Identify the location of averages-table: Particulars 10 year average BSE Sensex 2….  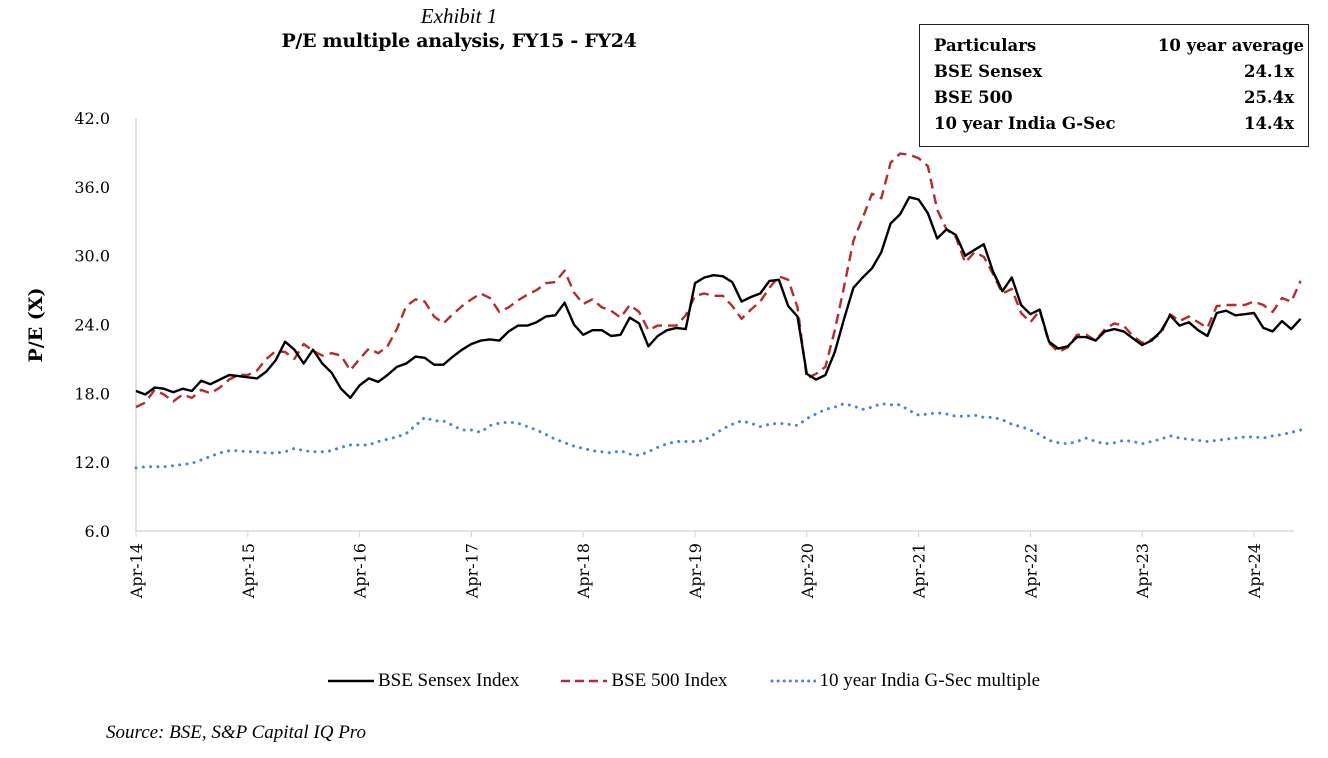
(1114, 85).